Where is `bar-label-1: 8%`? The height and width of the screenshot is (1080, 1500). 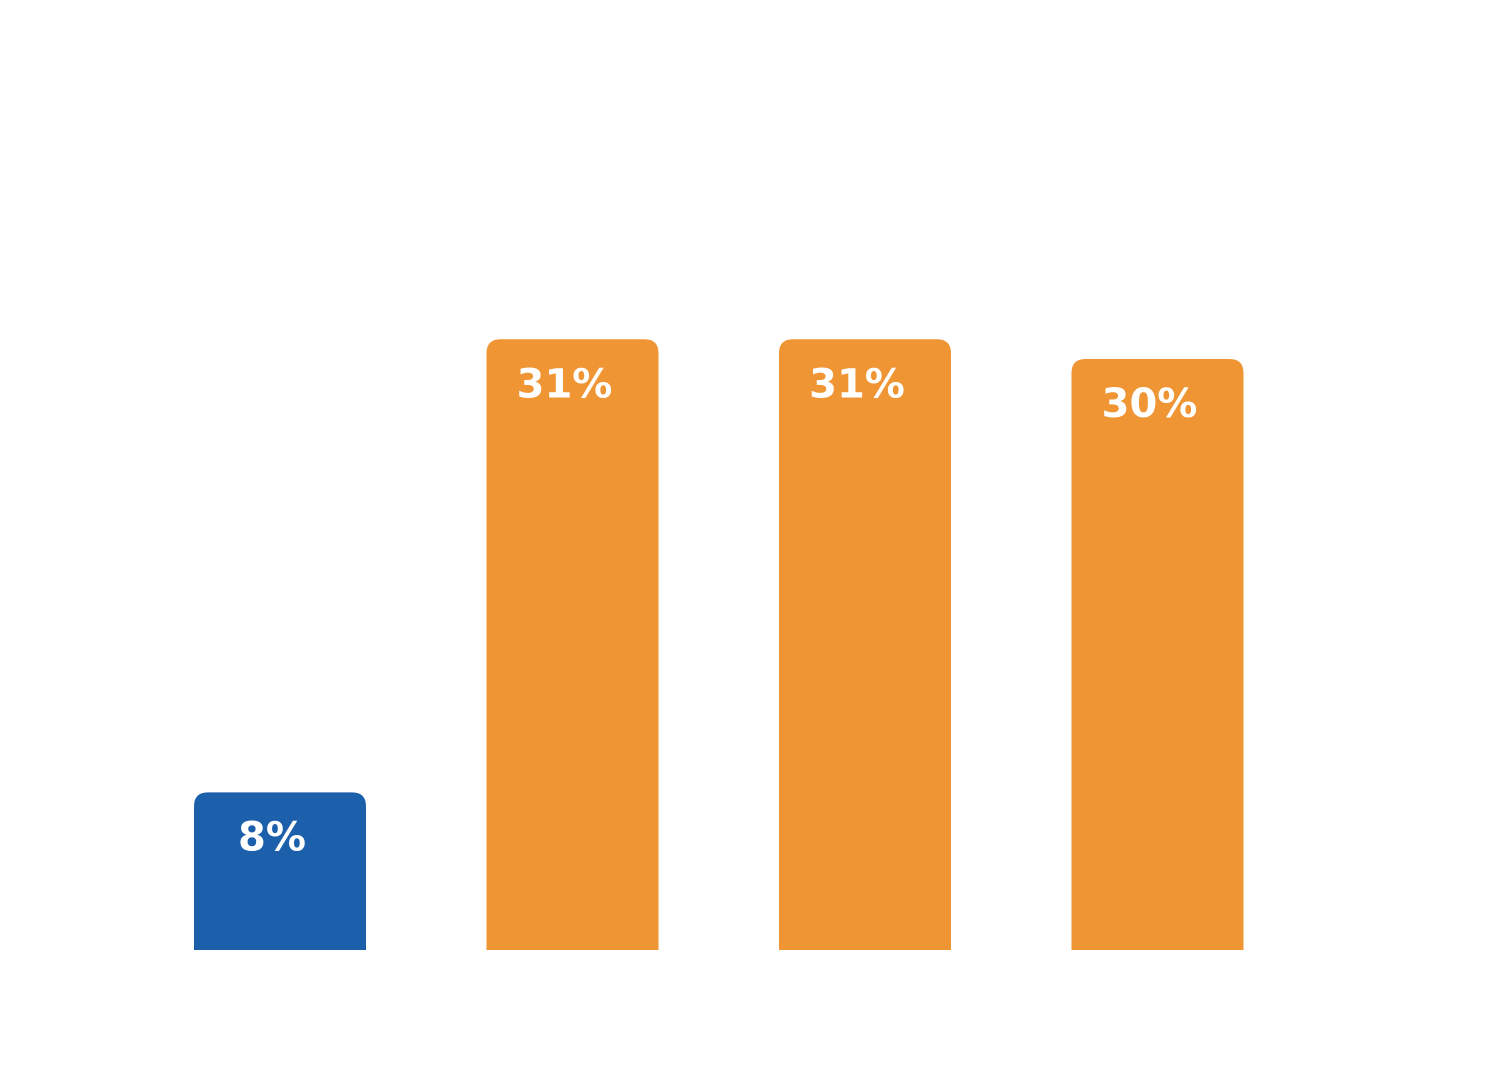
bar-label-1: 8% is located at coordinates (272, 837).